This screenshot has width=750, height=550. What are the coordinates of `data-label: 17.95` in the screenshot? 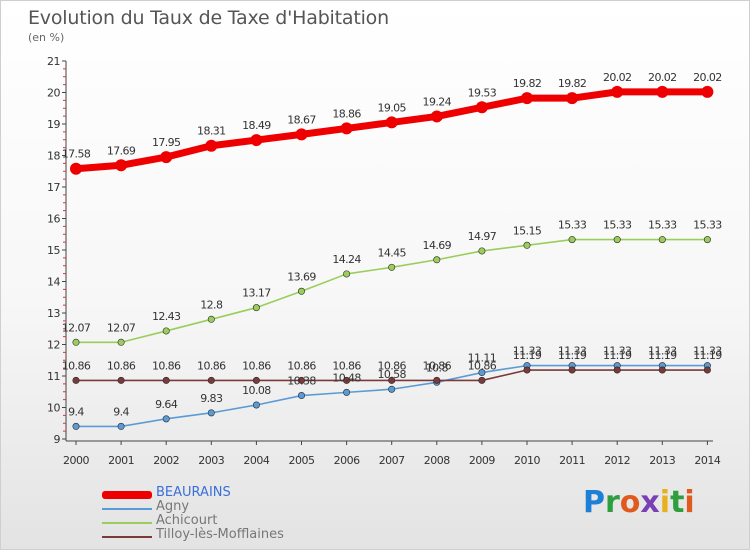 It's located at (166, 142).